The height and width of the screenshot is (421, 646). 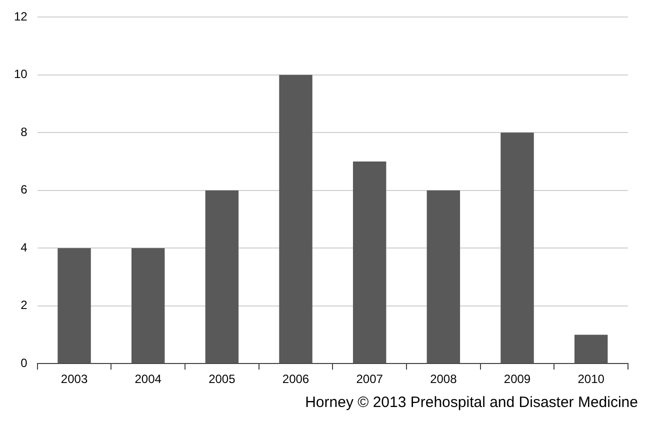 I want to click on y-tick-label: 0, so click(x=24, y=363).